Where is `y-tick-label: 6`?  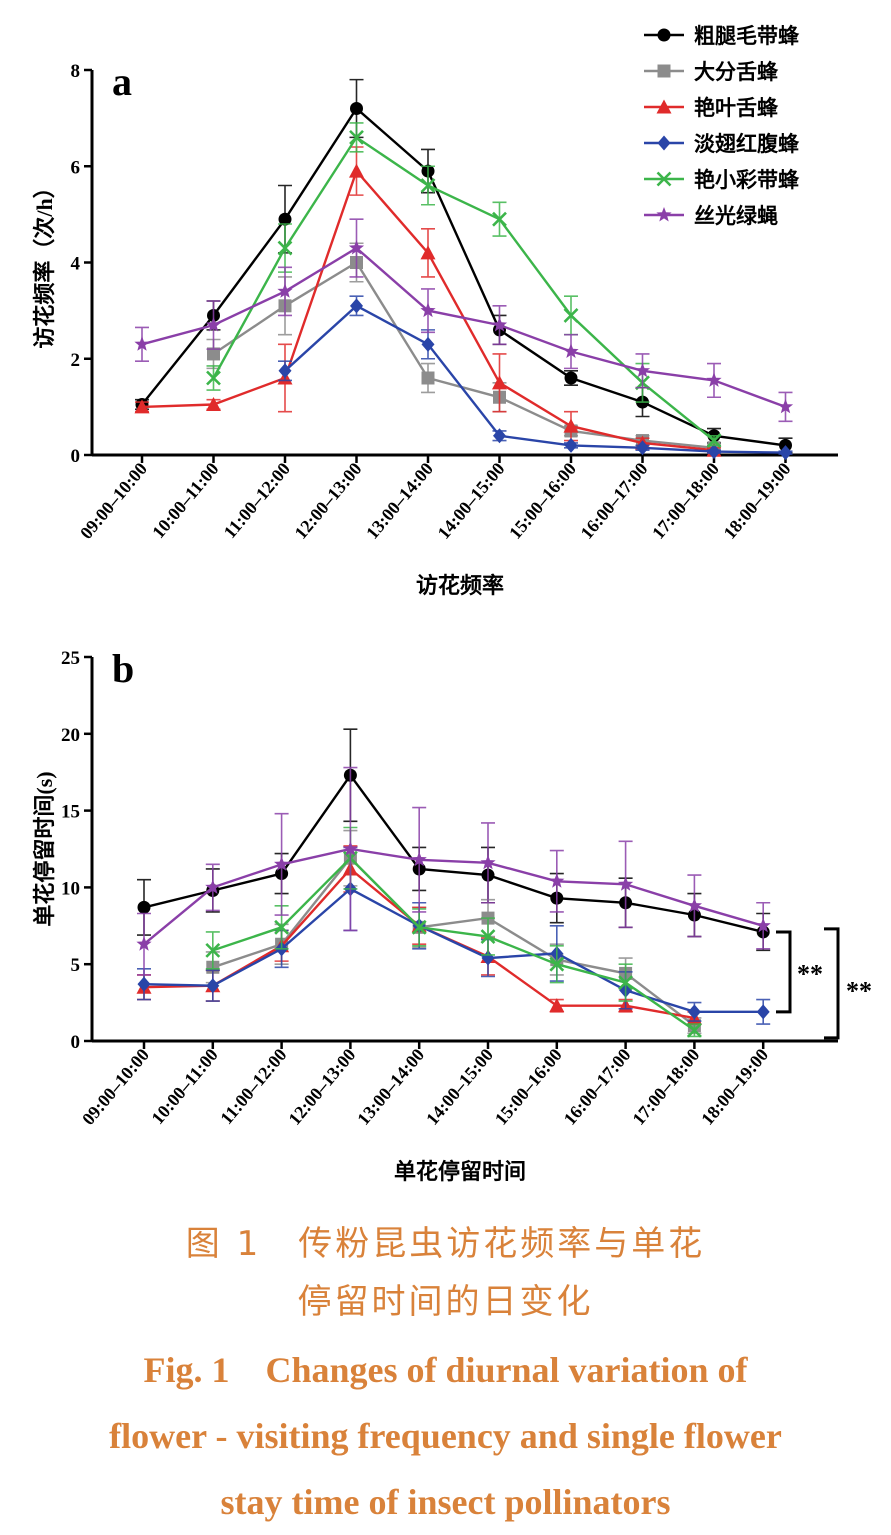
y-tick-label: 6 is located at coordinates (76, 167).